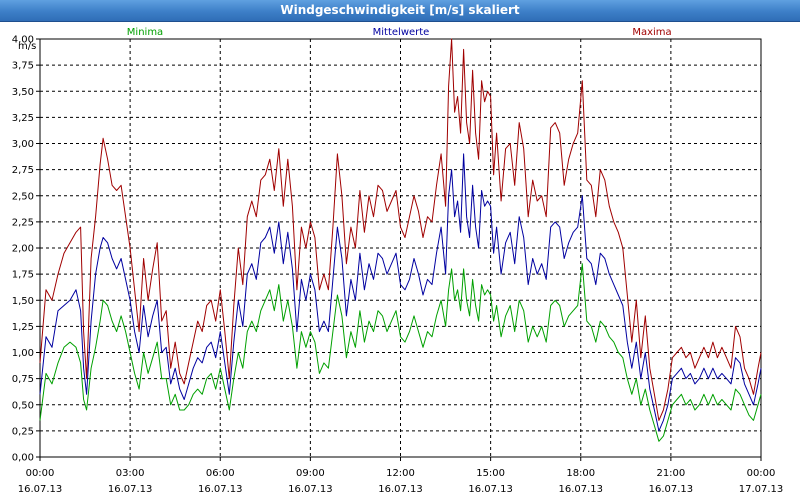  Describe the element at coordinates (651, 32) in the screenshot. I see `legend-maxima: Maxima` at that location.